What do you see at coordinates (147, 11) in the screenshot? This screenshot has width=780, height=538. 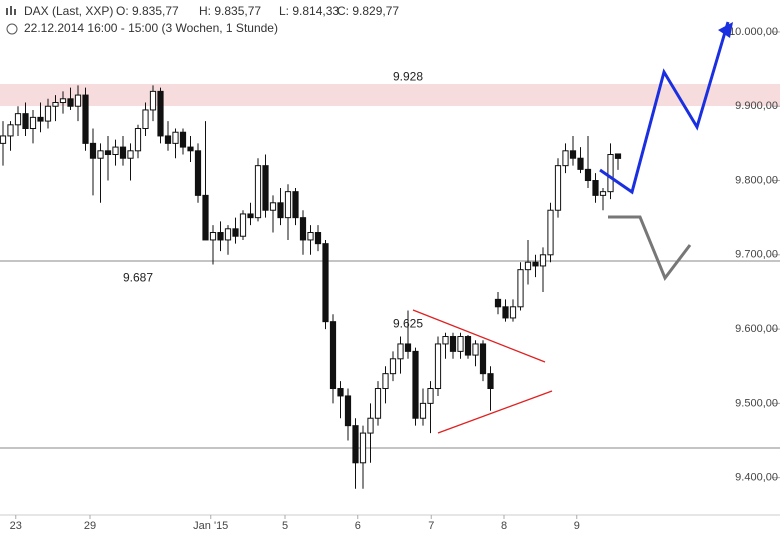 I see `open-value: O: 9.835,77` at bounding box center [147, 11].